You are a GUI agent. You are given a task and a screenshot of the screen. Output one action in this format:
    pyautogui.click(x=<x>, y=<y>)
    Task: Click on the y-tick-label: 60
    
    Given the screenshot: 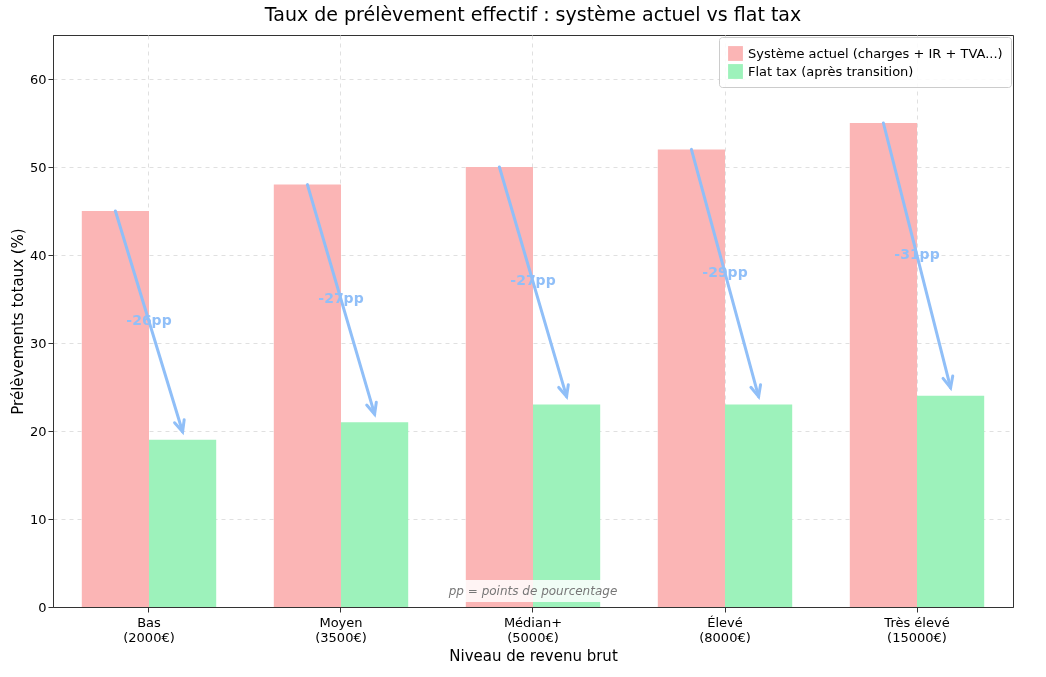 What is the action you would take?
    pyautogui.click(x=38, y=79)
    